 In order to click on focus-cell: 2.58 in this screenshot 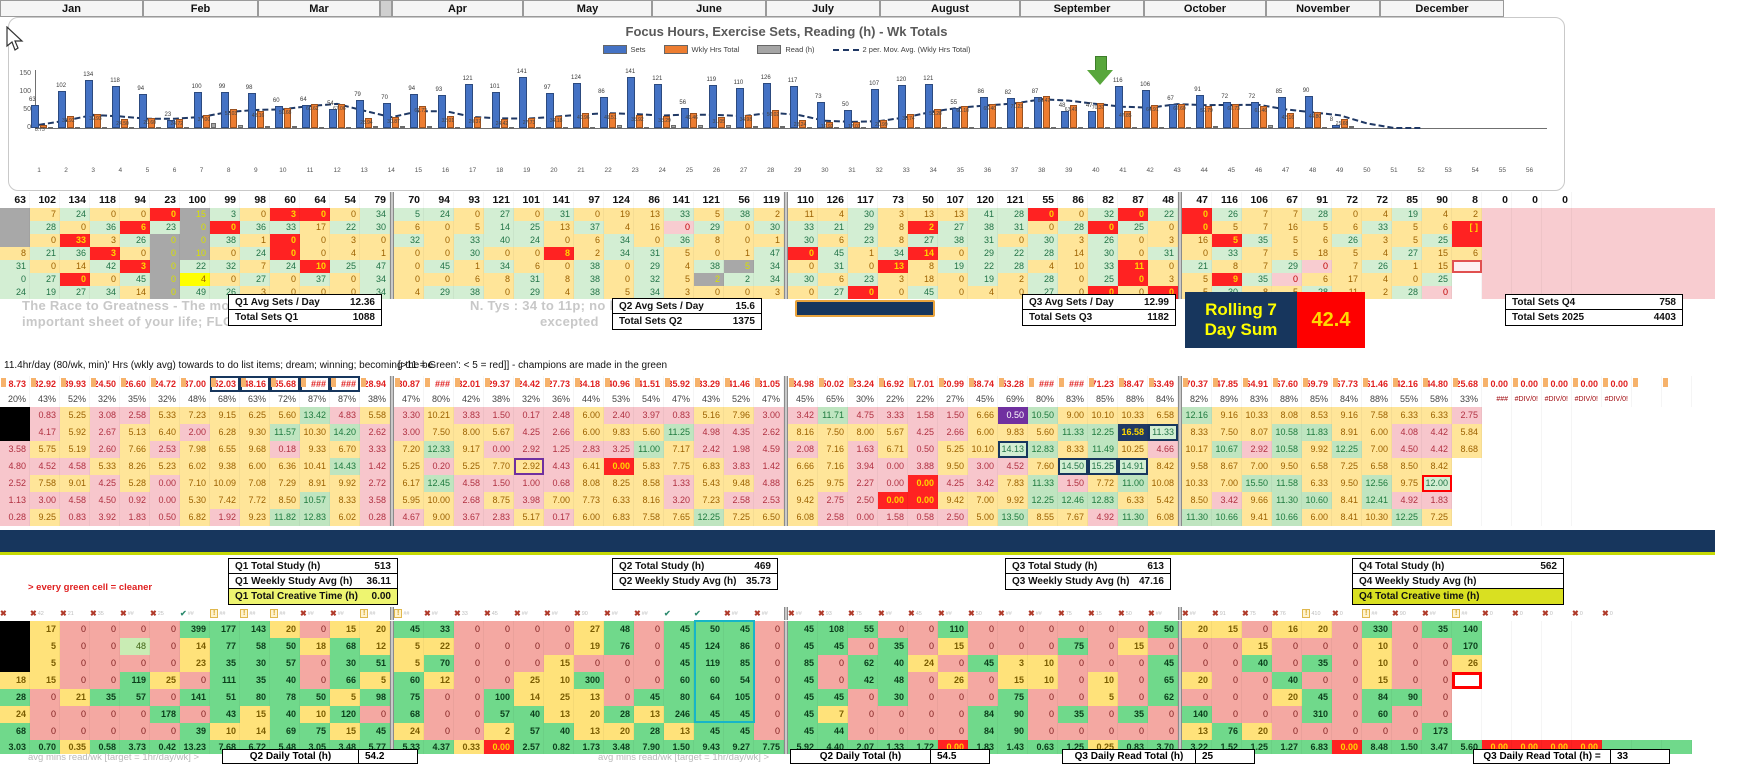, I will do `click(739, 500)`.